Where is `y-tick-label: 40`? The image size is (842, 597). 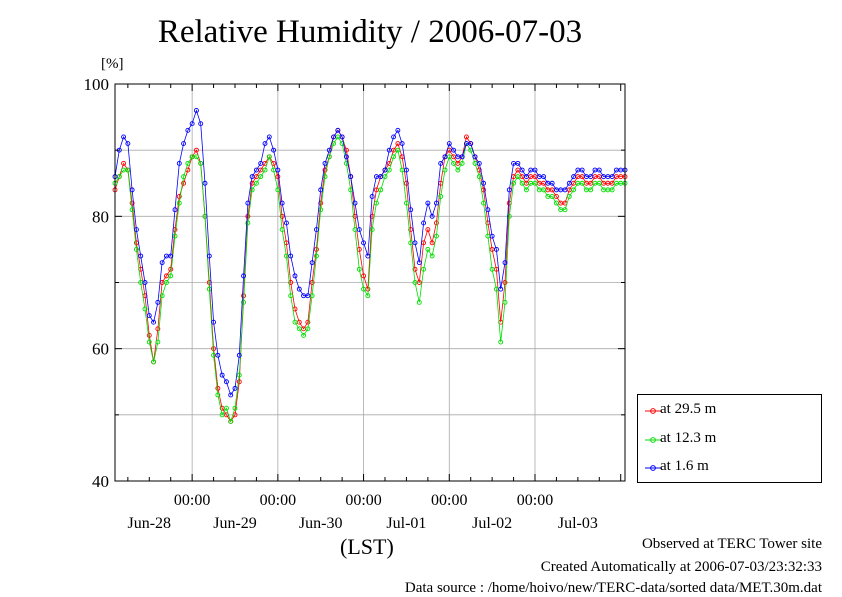 y-tick-label: 40 is located at coordinates (100, 481).